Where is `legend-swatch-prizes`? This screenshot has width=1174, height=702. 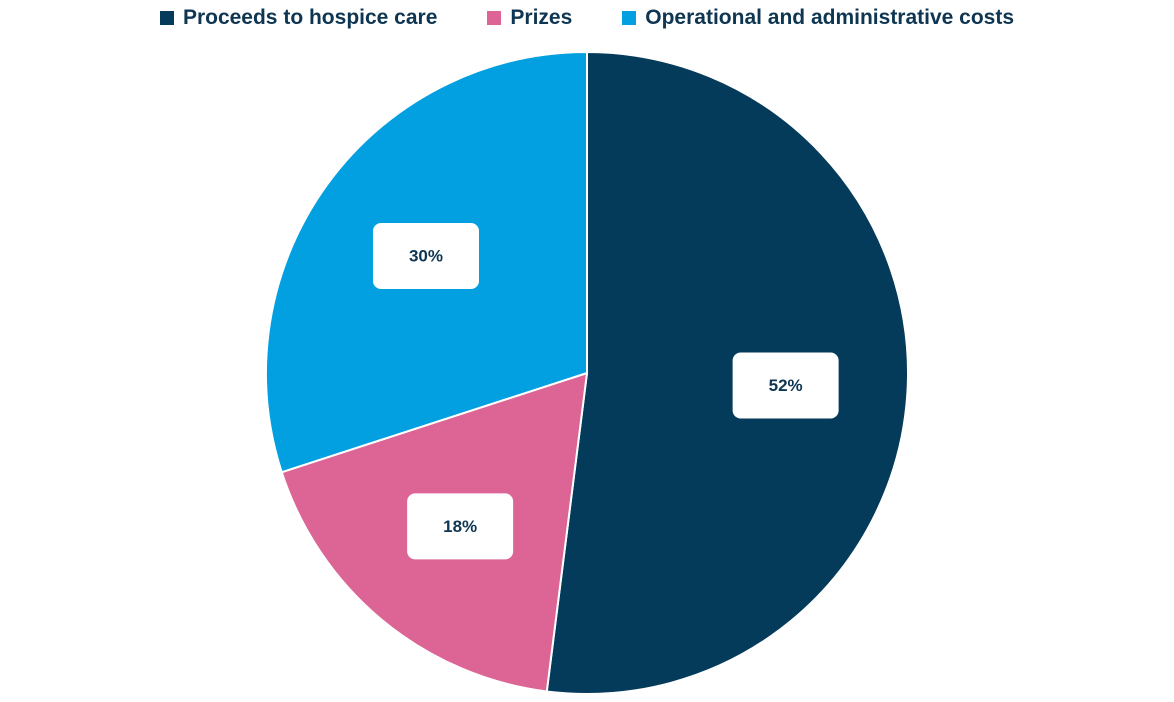
legend-swatch-prizes is located at coordinates (494, 18).